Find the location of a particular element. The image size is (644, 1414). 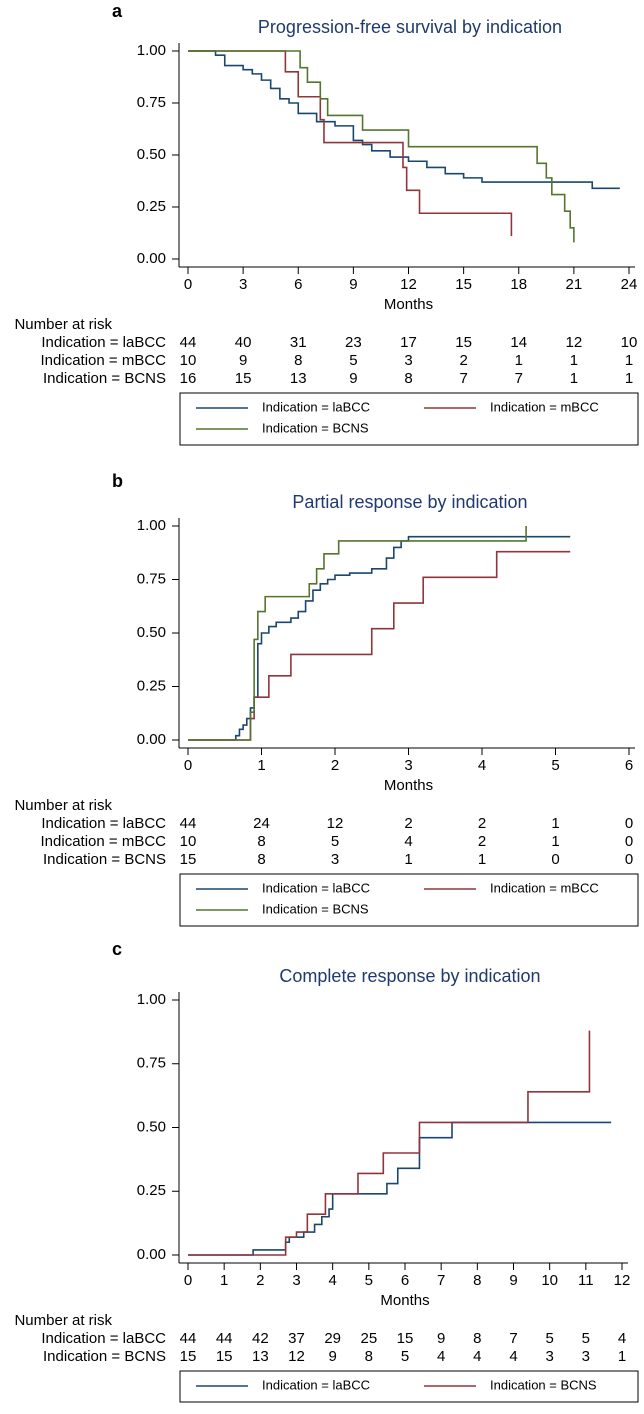

risk-count: 16 is located at coordinates (188, 378).